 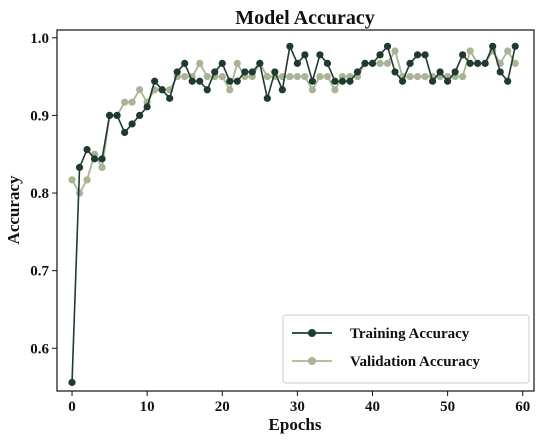 I want to click on chart-title: Model Accuracy, so click(x=304, y=18).